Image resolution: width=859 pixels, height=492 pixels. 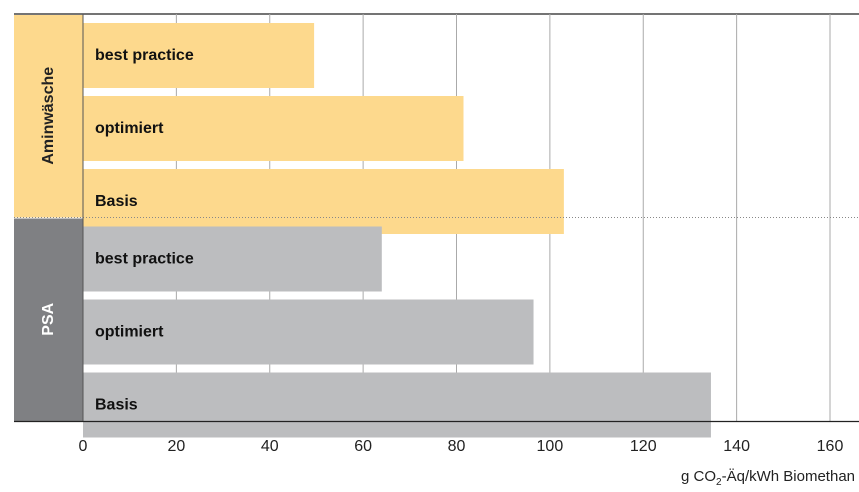 I want to click on x-tick-label: 60, so click(x=363, y=446).